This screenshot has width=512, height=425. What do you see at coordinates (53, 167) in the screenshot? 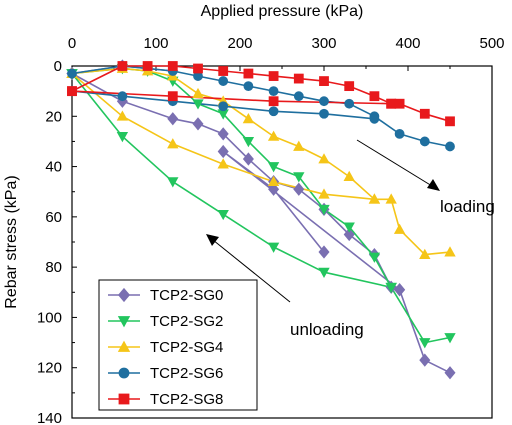
I see `y-tick-label: 40` at bounding box center [53, 167].